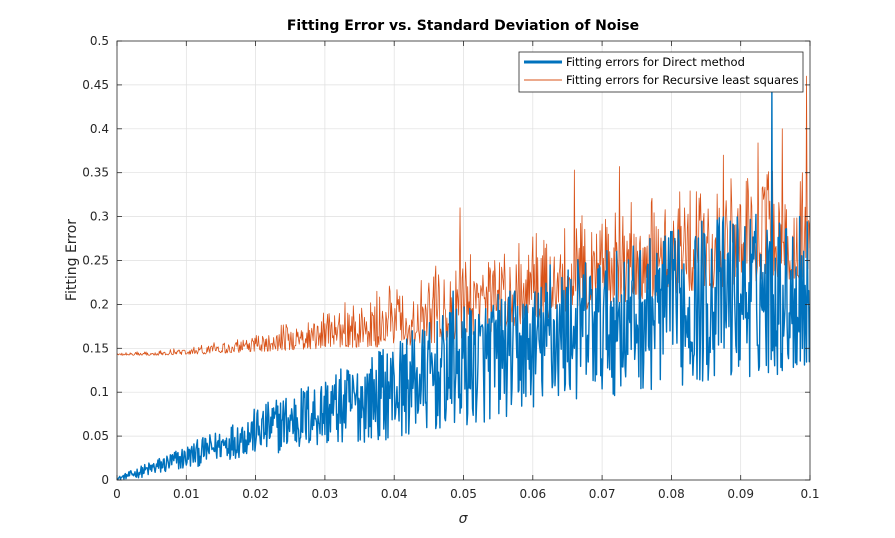 The image size is (895, 538). Describe the element at coordinates (394, 494) in the screenshot. I see `x-tick-label: 0.04` at that location.